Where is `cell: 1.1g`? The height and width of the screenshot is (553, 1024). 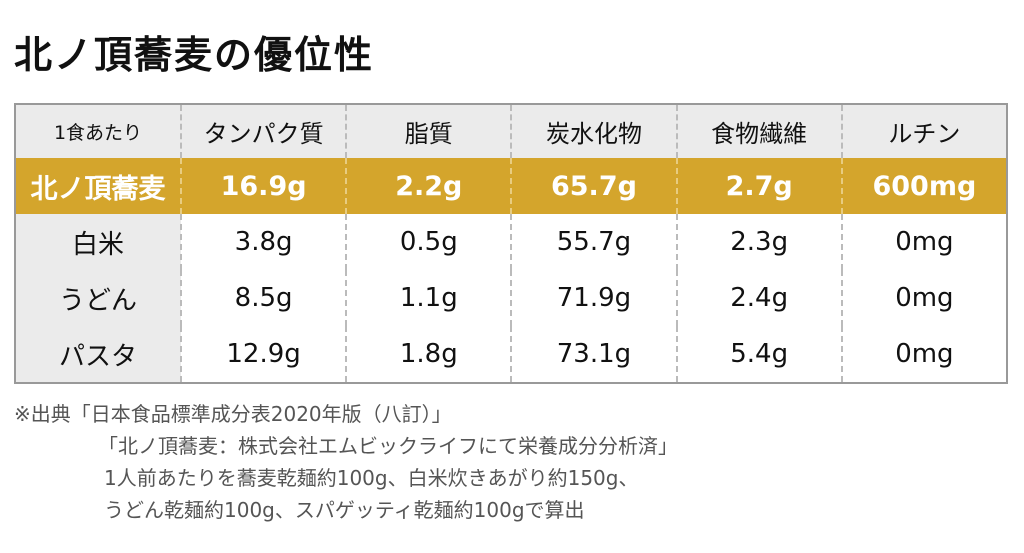
cell: 1.1g is located at coordinates (428, 298).